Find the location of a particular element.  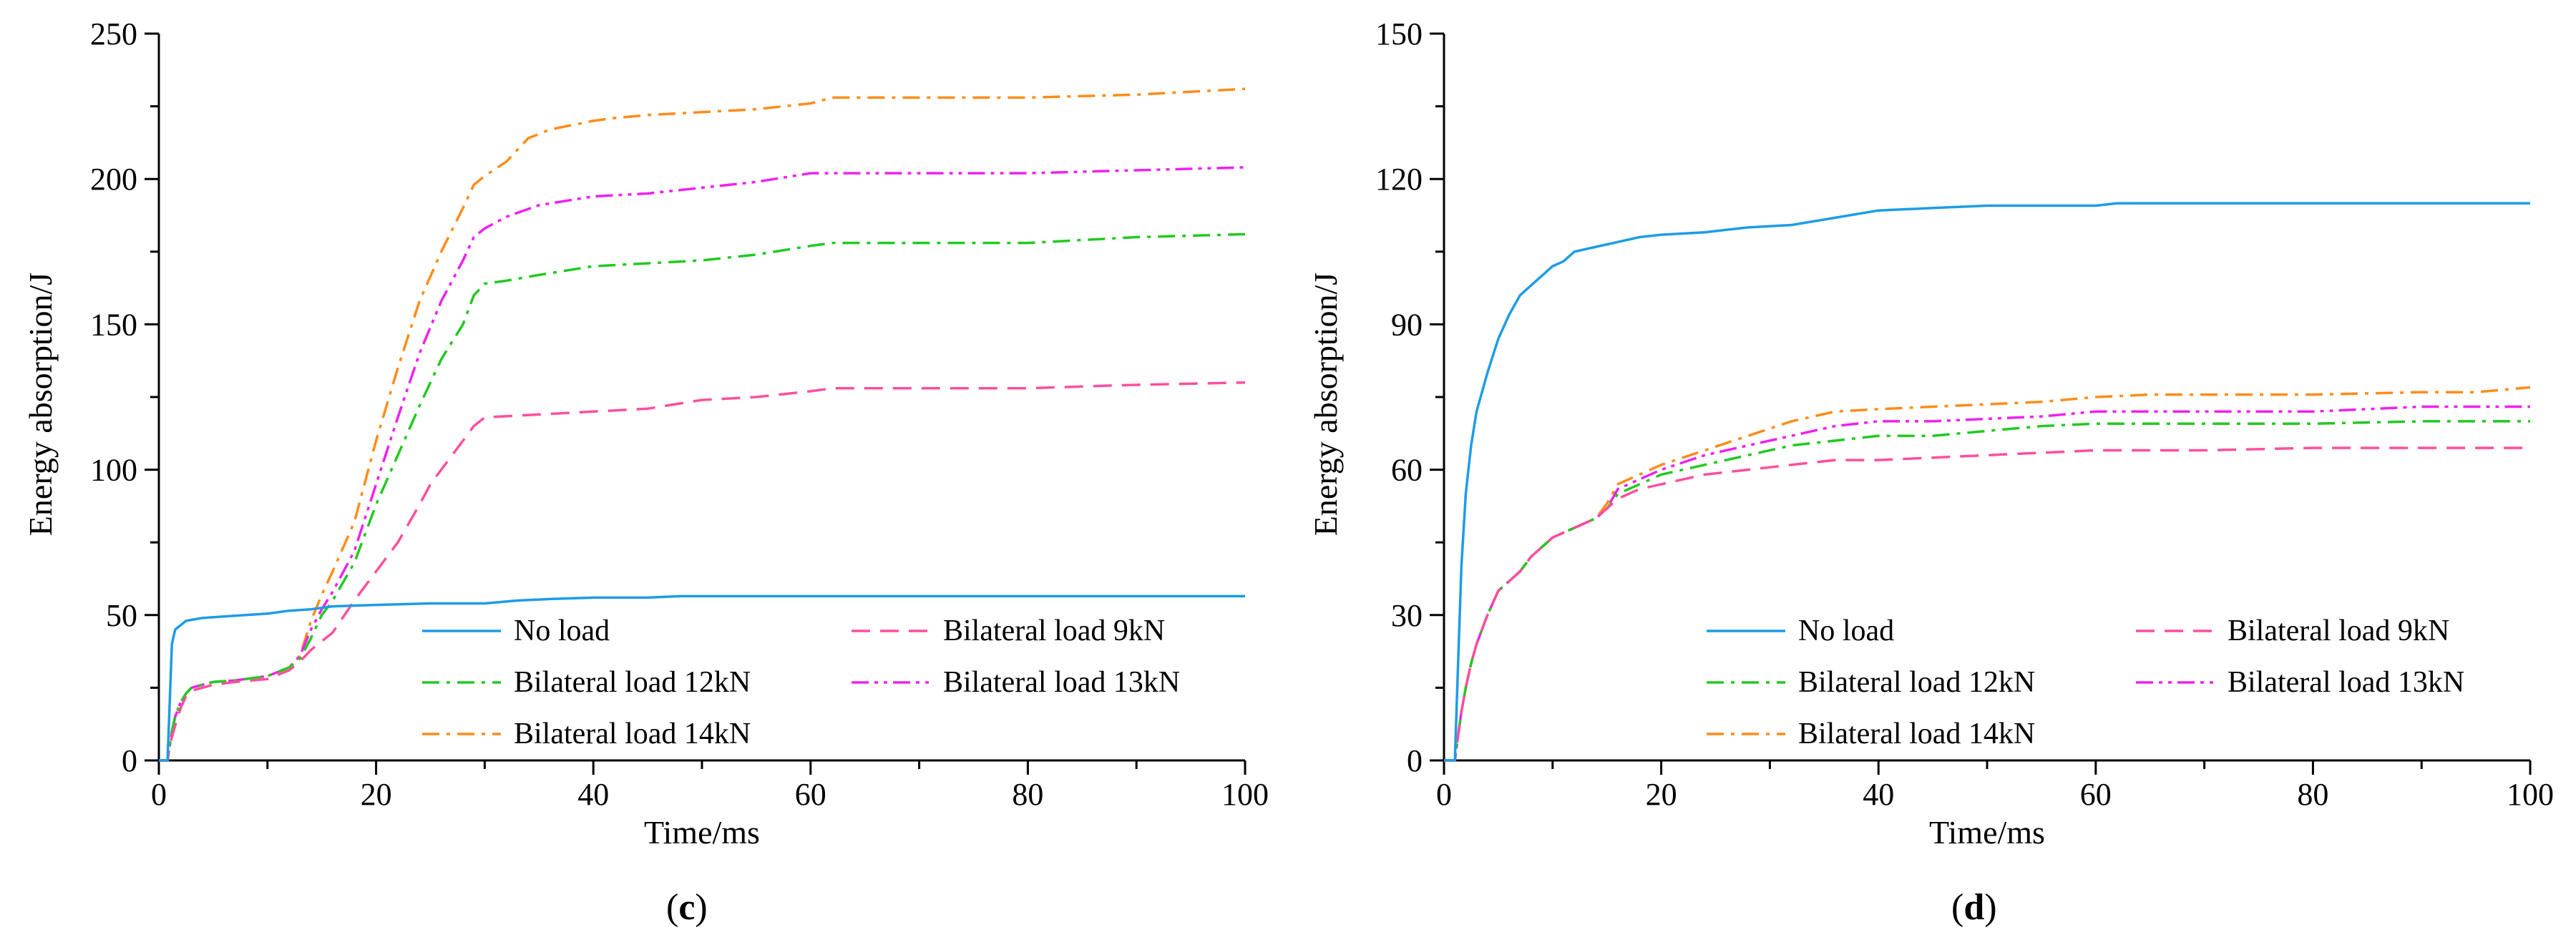

y-tick-label: 60 is located at coordinates (1407, 471).